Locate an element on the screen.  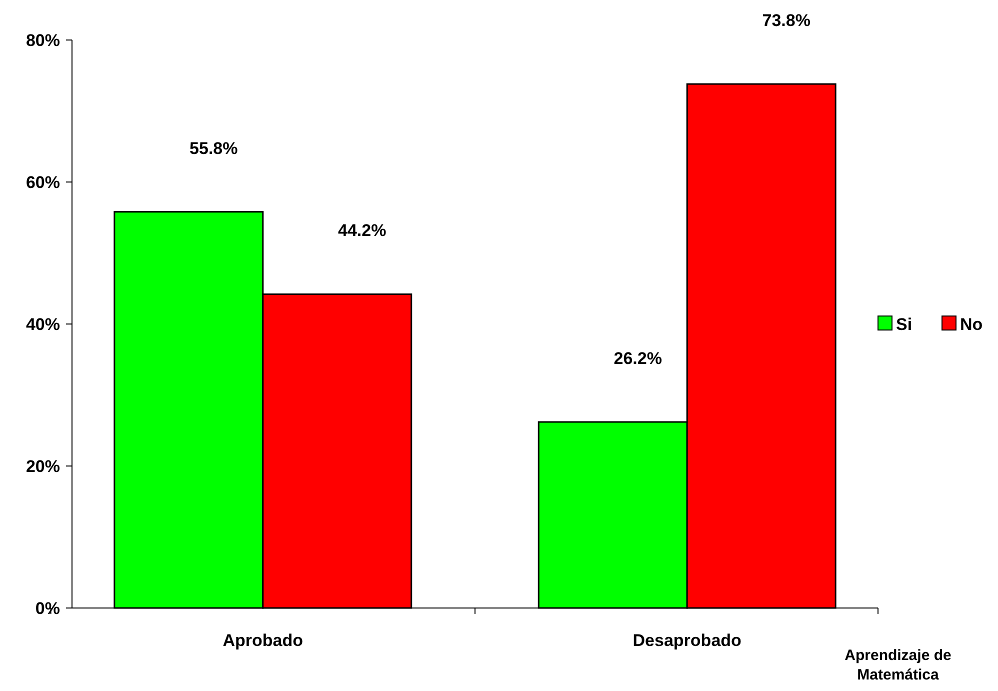
y-tick-label: 0% is located at coordinates (47, 608).